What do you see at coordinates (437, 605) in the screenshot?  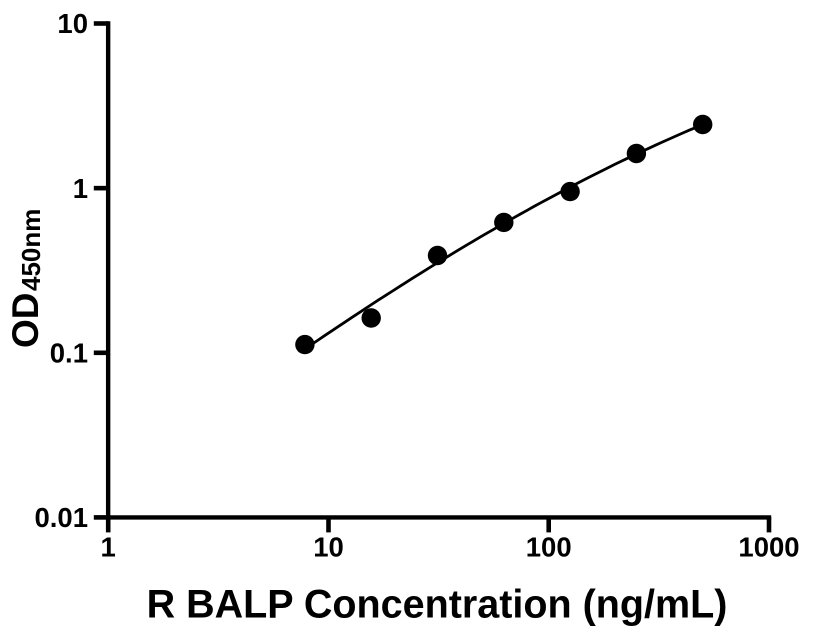 I see `svg-text: R BALP Concentration (ng/mL)` at bounding box center [437, 605].